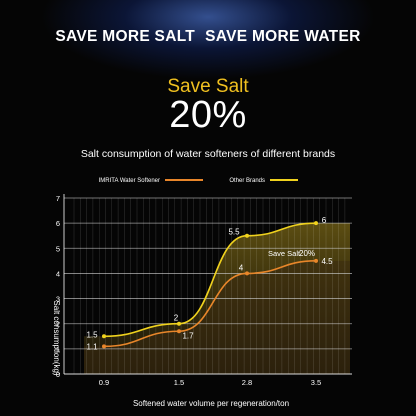 The image size is (416, 416). Describe the element at coordinates (208, 115) in the screenshot. I see `save-percent: 20%` at that location.